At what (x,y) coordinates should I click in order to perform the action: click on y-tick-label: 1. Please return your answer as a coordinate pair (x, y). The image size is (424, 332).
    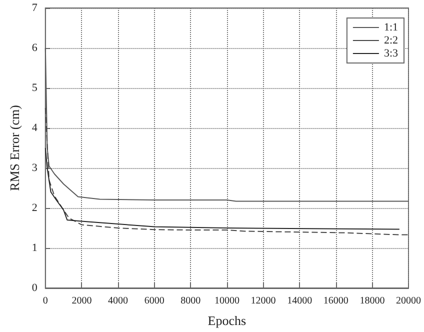
    Looking at the image, I should click on (35, 248).